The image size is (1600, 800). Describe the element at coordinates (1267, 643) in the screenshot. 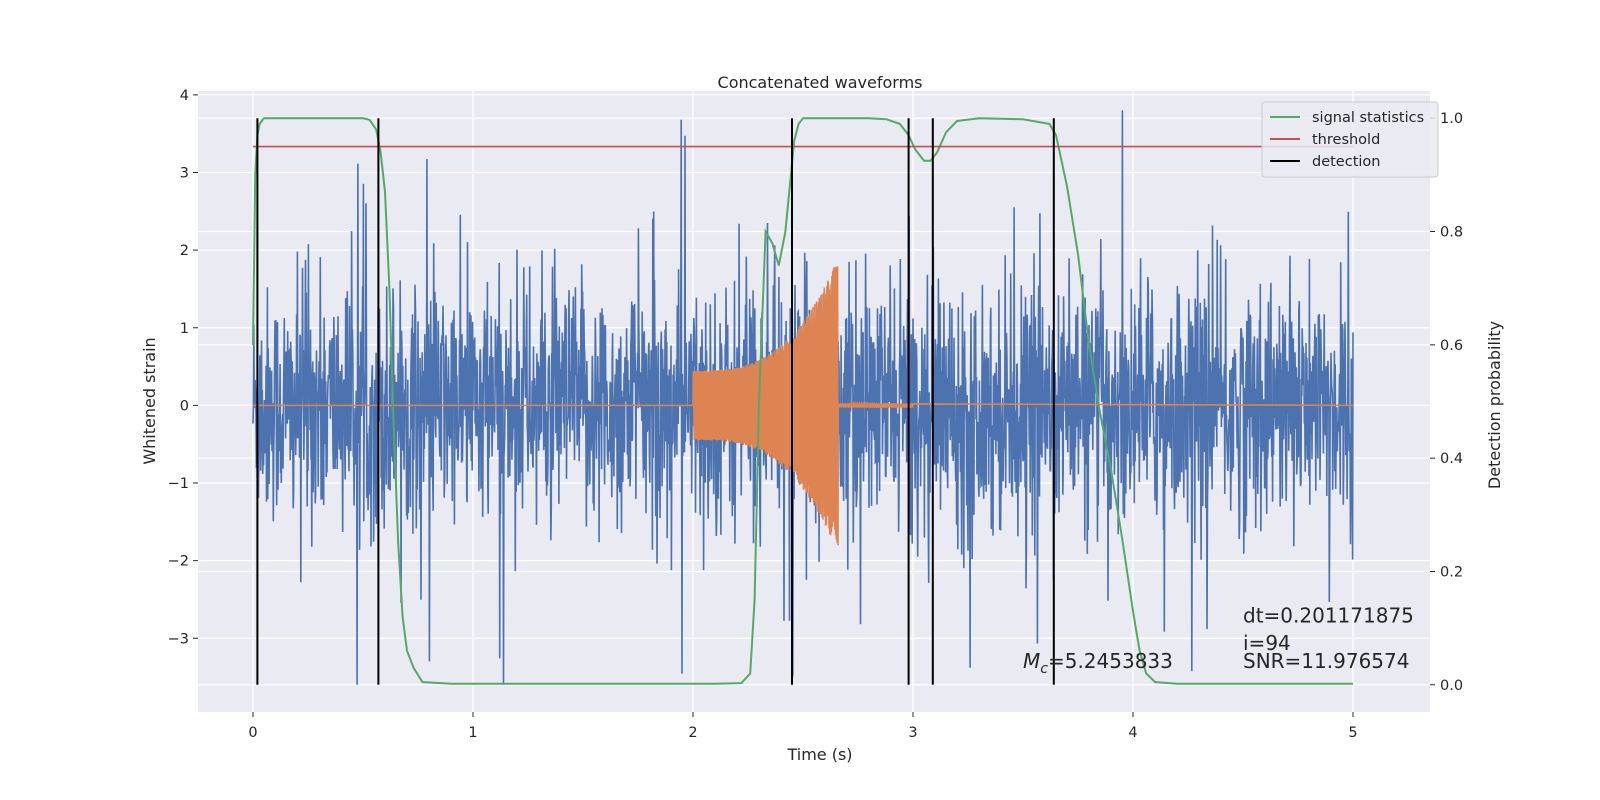

I see `annotation-1: i=94` at that location.